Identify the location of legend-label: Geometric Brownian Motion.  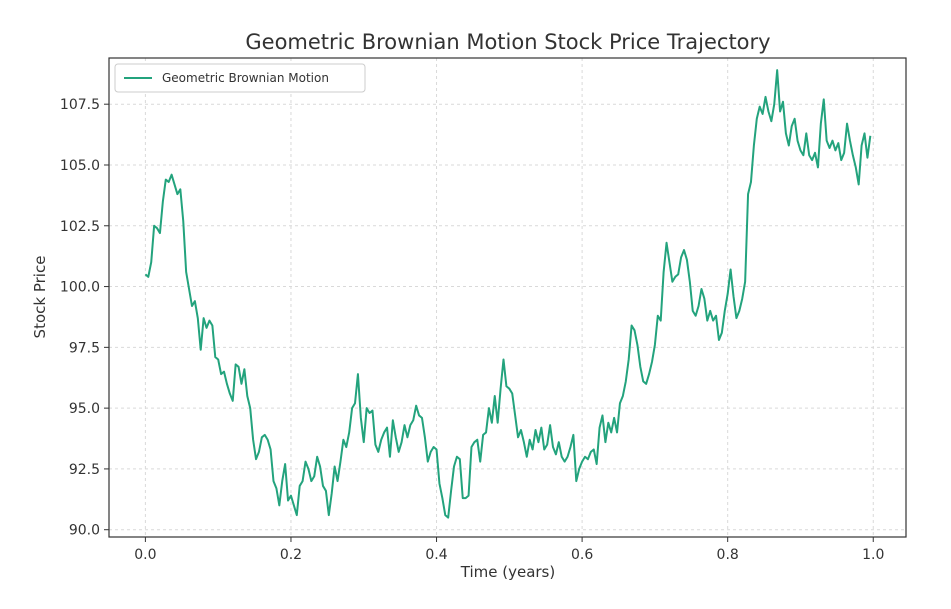
(245, 78).